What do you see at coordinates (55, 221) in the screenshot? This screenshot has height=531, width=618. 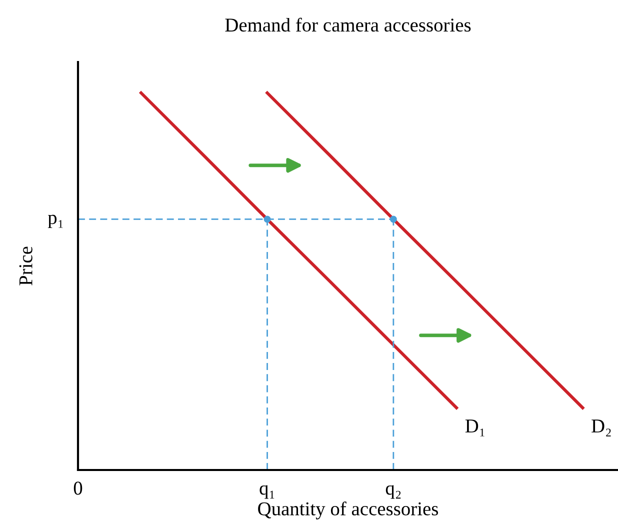 I see `text: p₁` at bounding box center [55, 221].